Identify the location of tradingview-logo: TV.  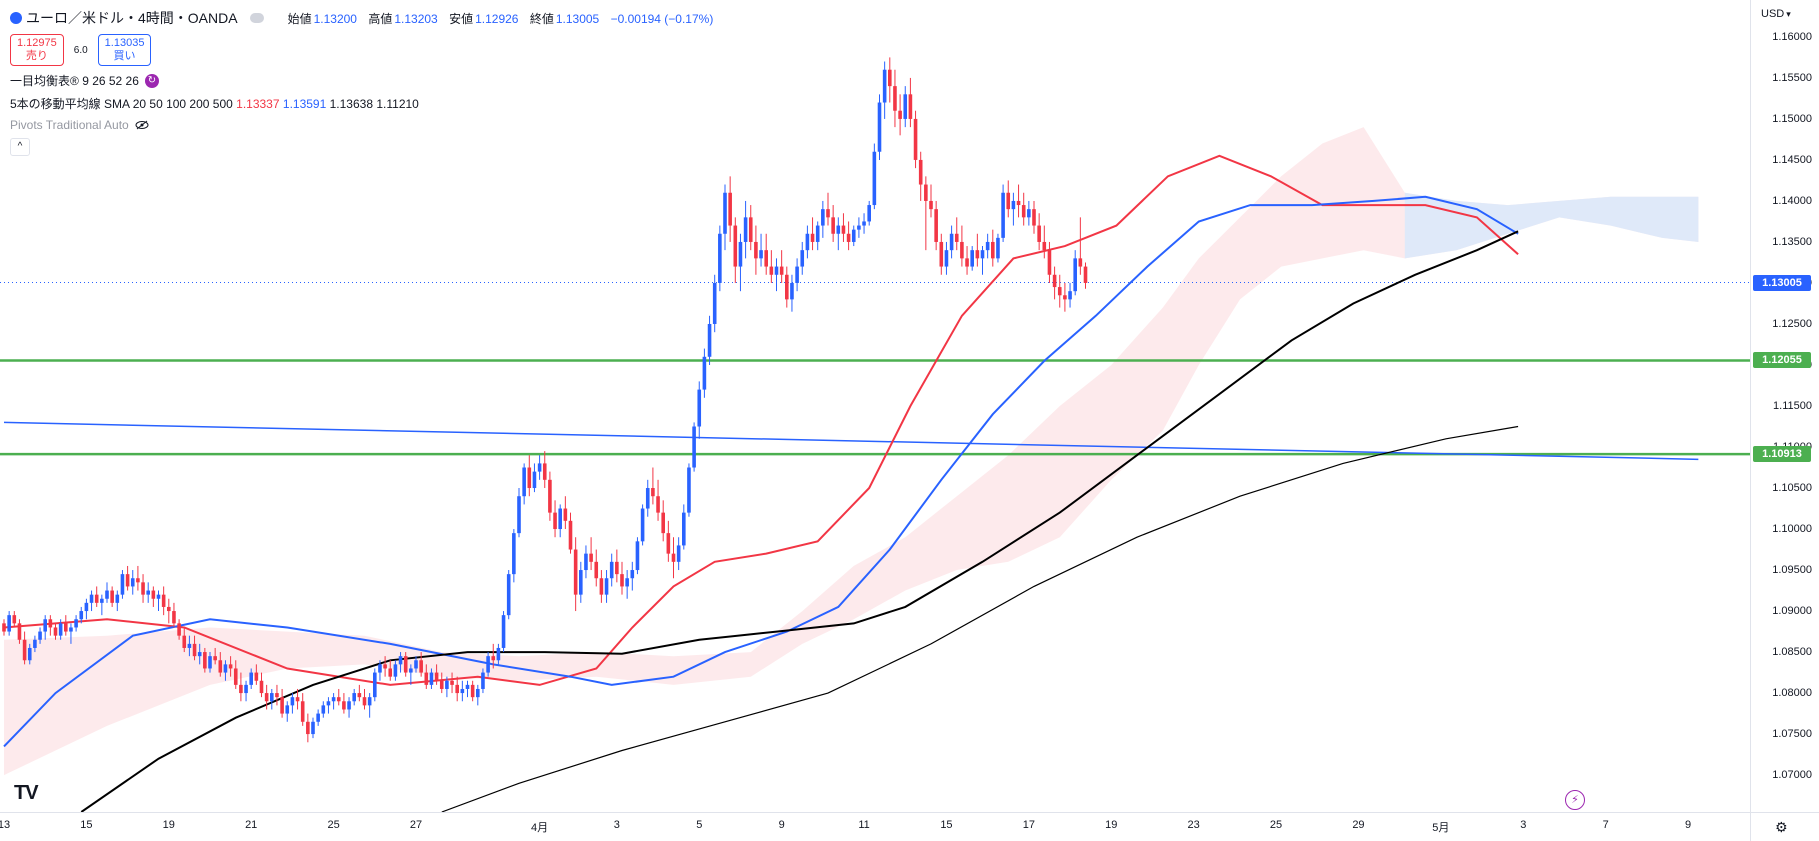
(26, 793).